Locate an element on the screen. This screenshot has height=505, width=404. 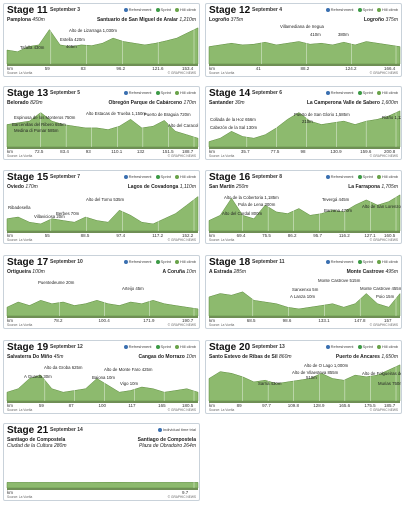
stage-date: September 4 is located at coordinates (267, 10).